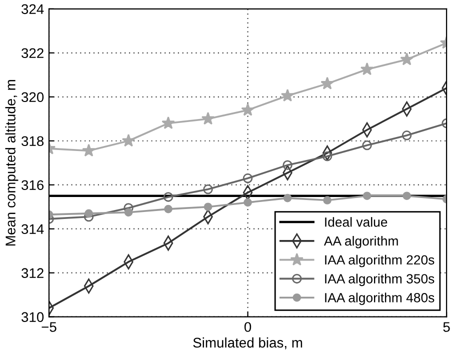 The width and height of the screenshot is (458, 356). Describe the element at coordinates (11, 163) in the screenshot. I see `y-axis-title: Mean computed altitude, m` at that location.